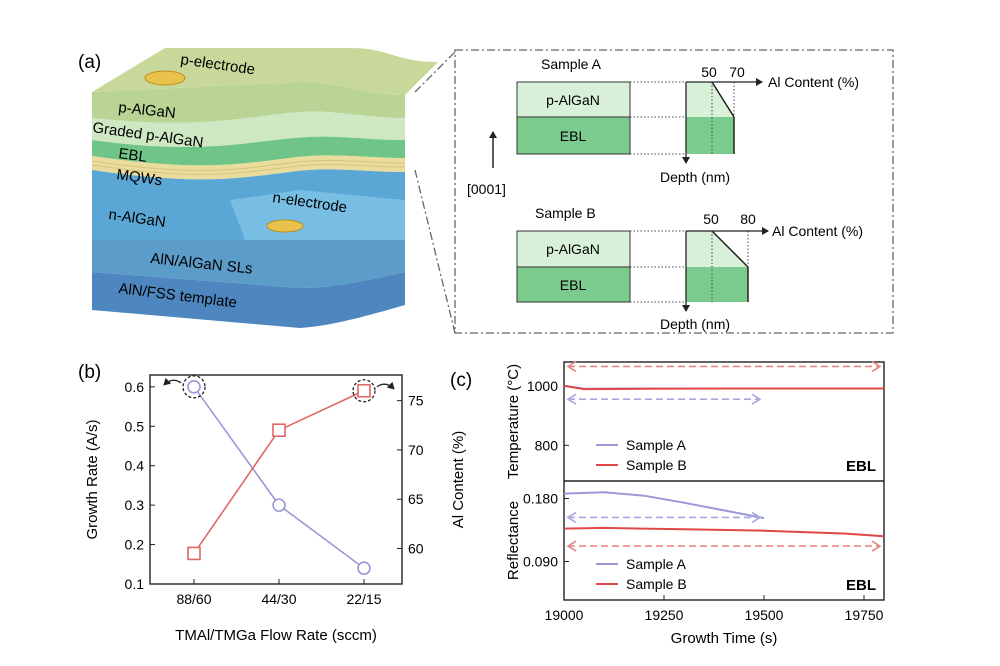 The height and width of the screenshot is (666, 1000). What do you see at coordinates (710, 99) in the screenshot?
I see `sample-a-graded-fill` at bounding box center [710, 99].